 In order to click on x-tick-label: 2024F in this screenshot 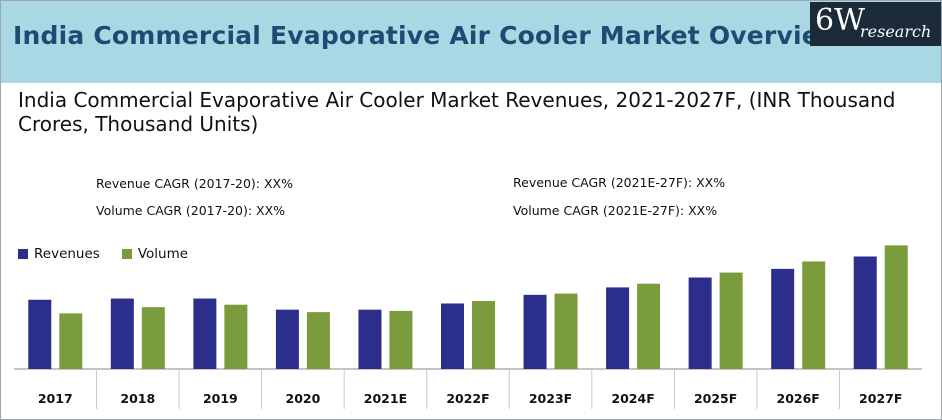, I will do `click(632, 398)`.